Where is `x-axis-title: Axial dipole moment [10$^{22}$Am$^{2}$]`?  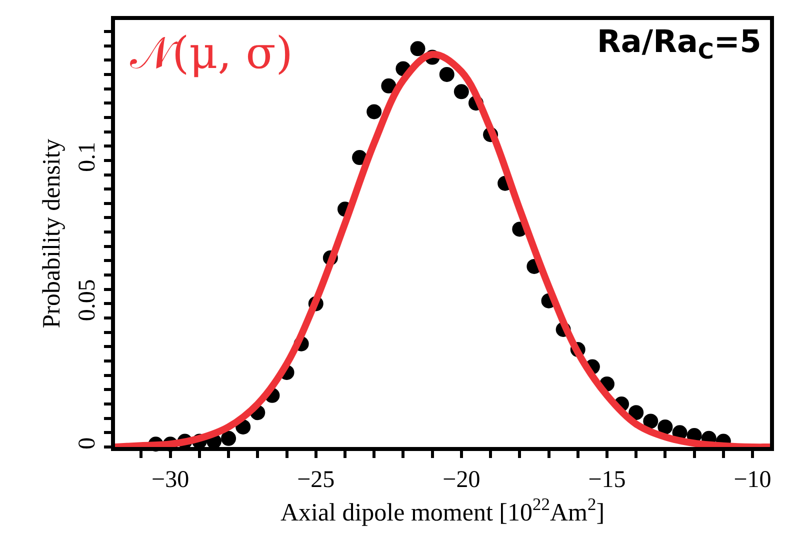 x-axis-title: Axial dipole moment [10$^{22}$Am$^{2}$] is located at coordinates (442, 510).